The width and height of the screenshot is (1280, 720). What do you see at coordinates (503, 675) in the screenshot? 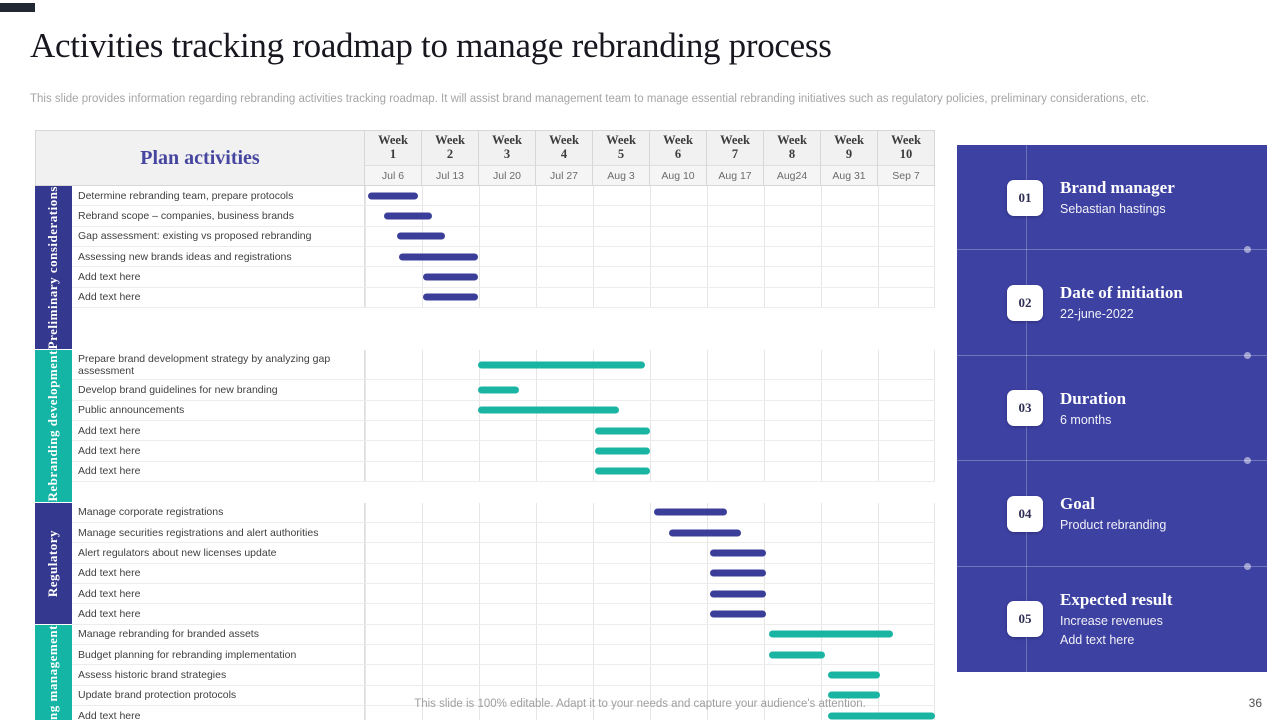
I see `table-row: Assess historic brand strategies` at bounding box center [503, 675].